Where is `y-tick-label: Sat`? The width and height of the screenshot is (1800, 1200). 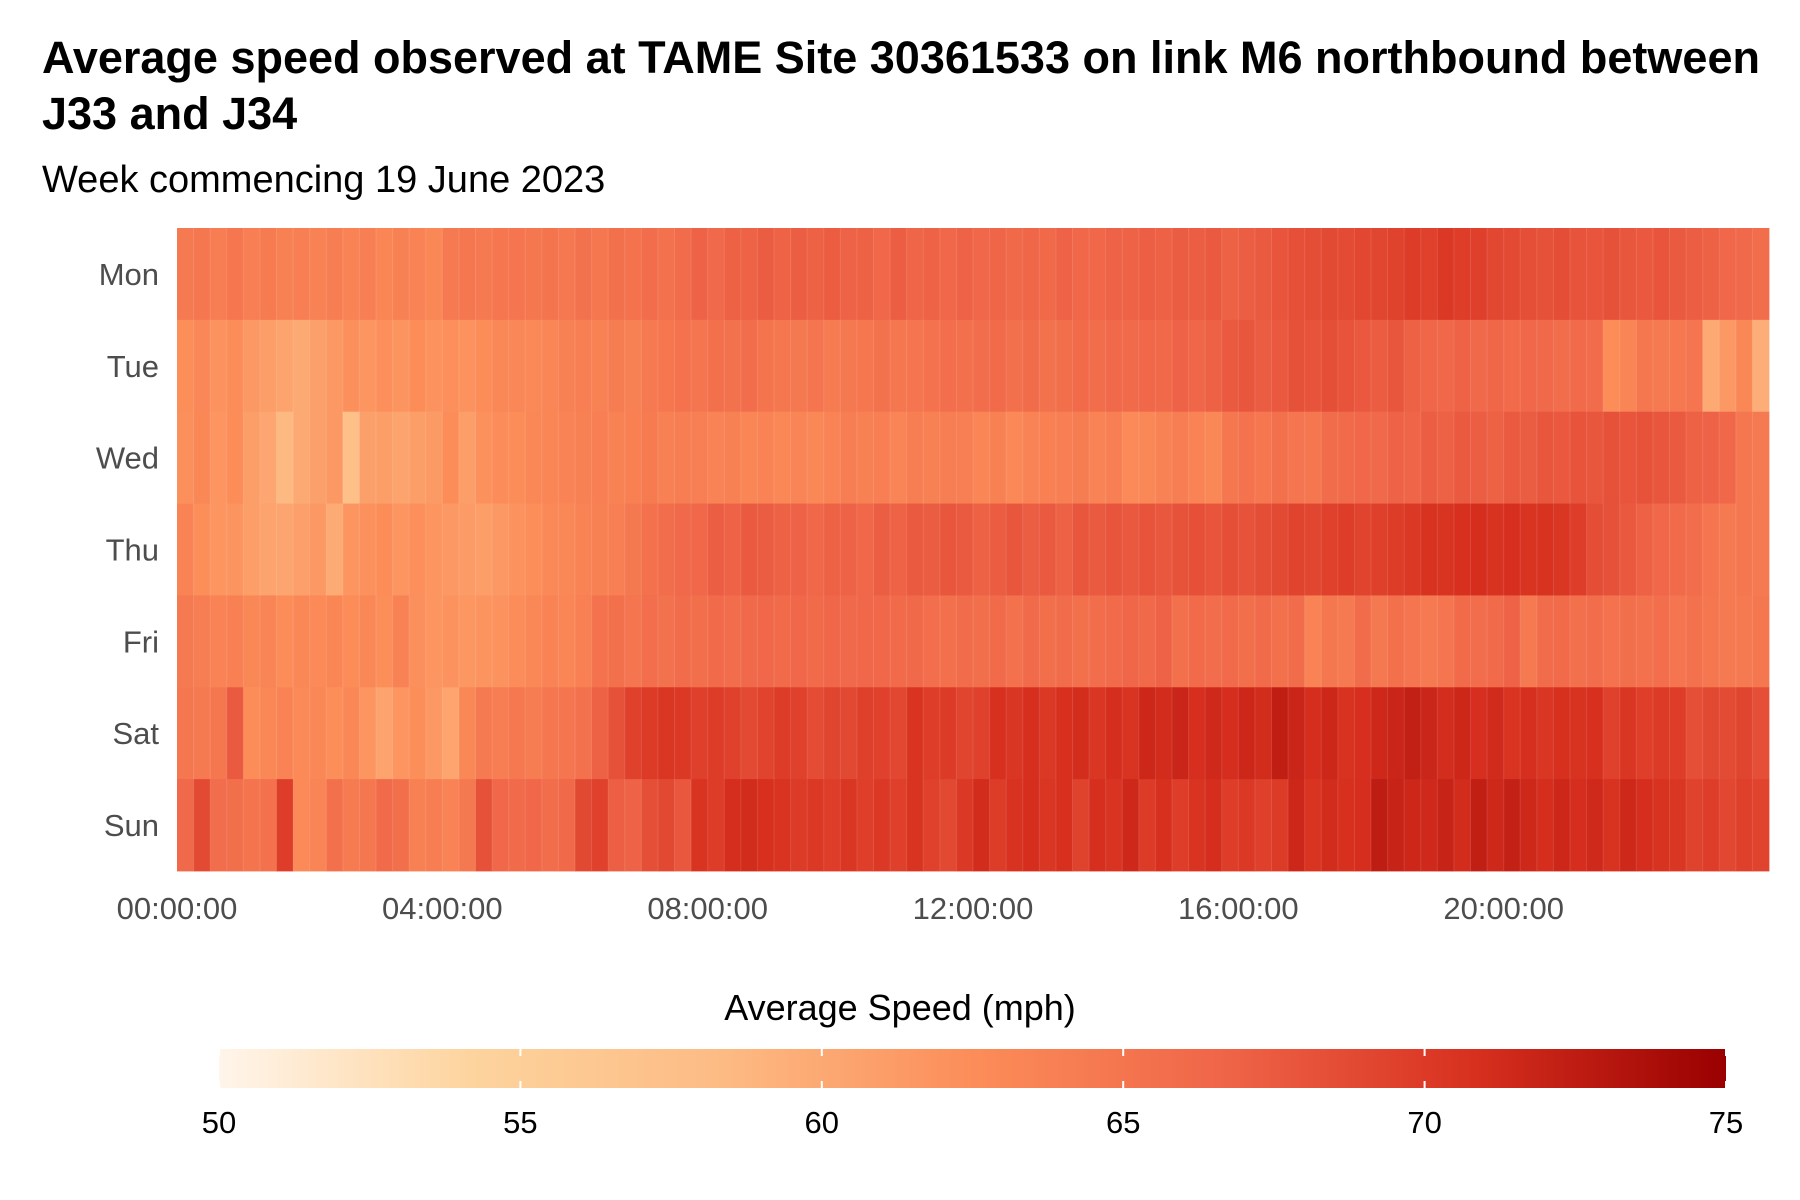
y-tick-label: Sat is located at coordinates (135, 733).